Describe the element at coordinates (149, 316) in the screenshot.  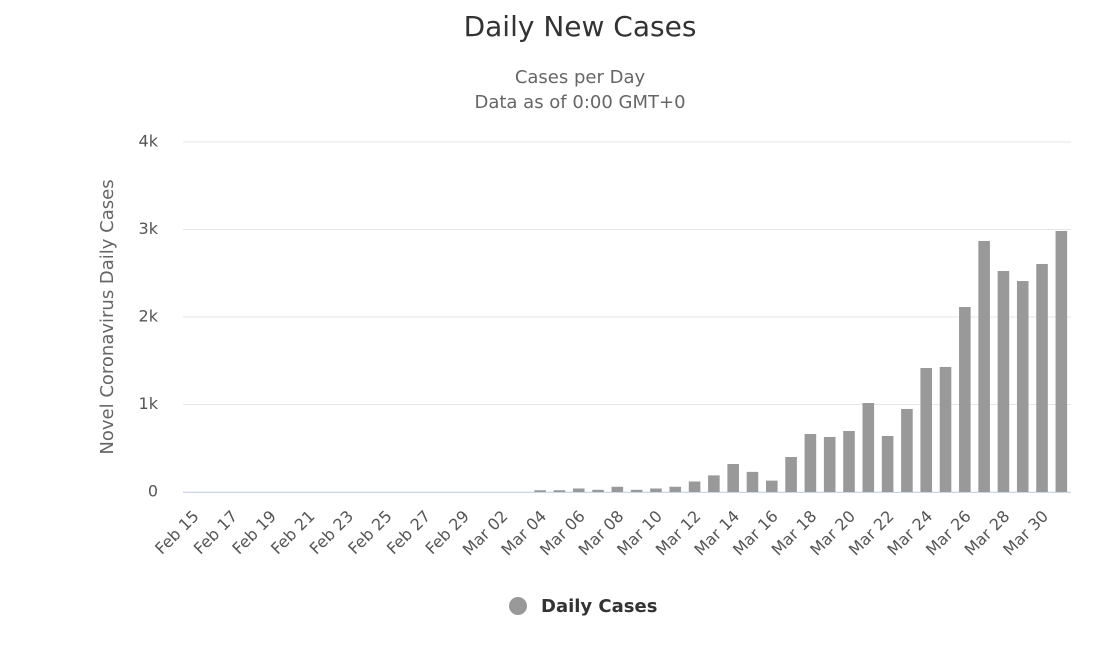
I see `y-tick-label: 2k` at that location.